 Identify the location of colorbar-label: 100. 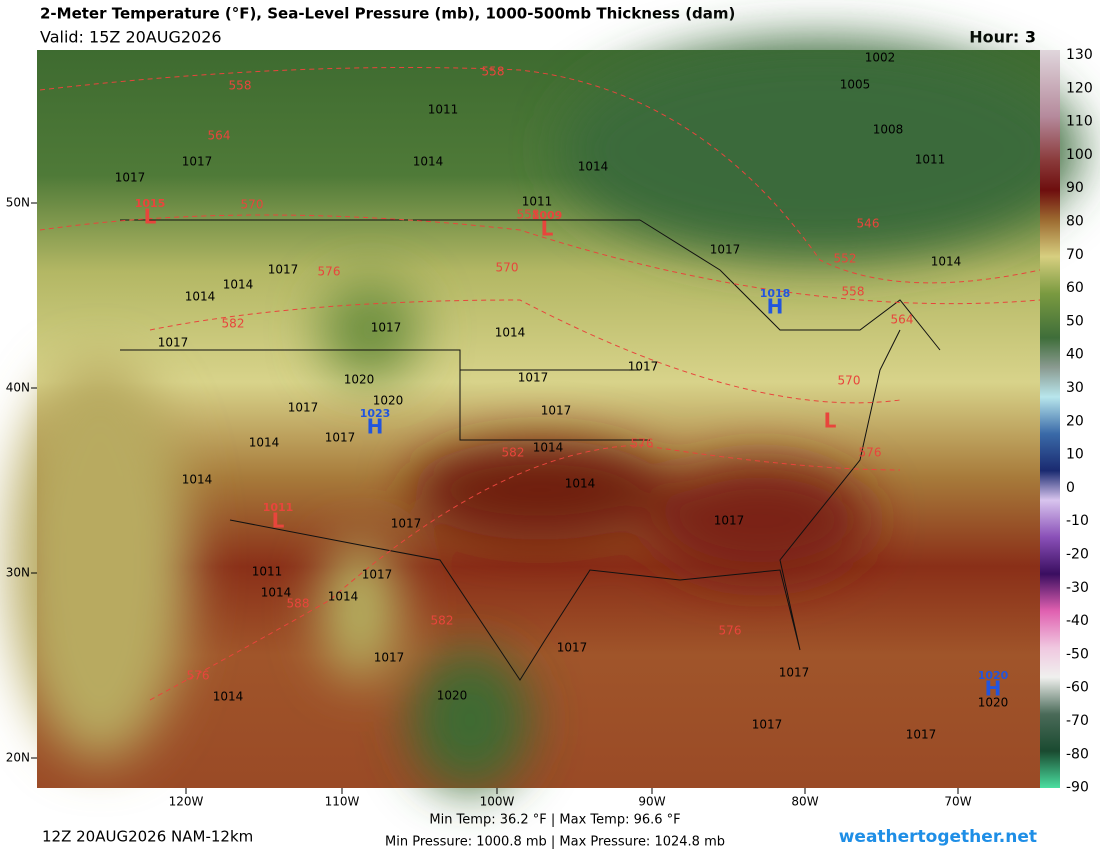
(1079, 155).